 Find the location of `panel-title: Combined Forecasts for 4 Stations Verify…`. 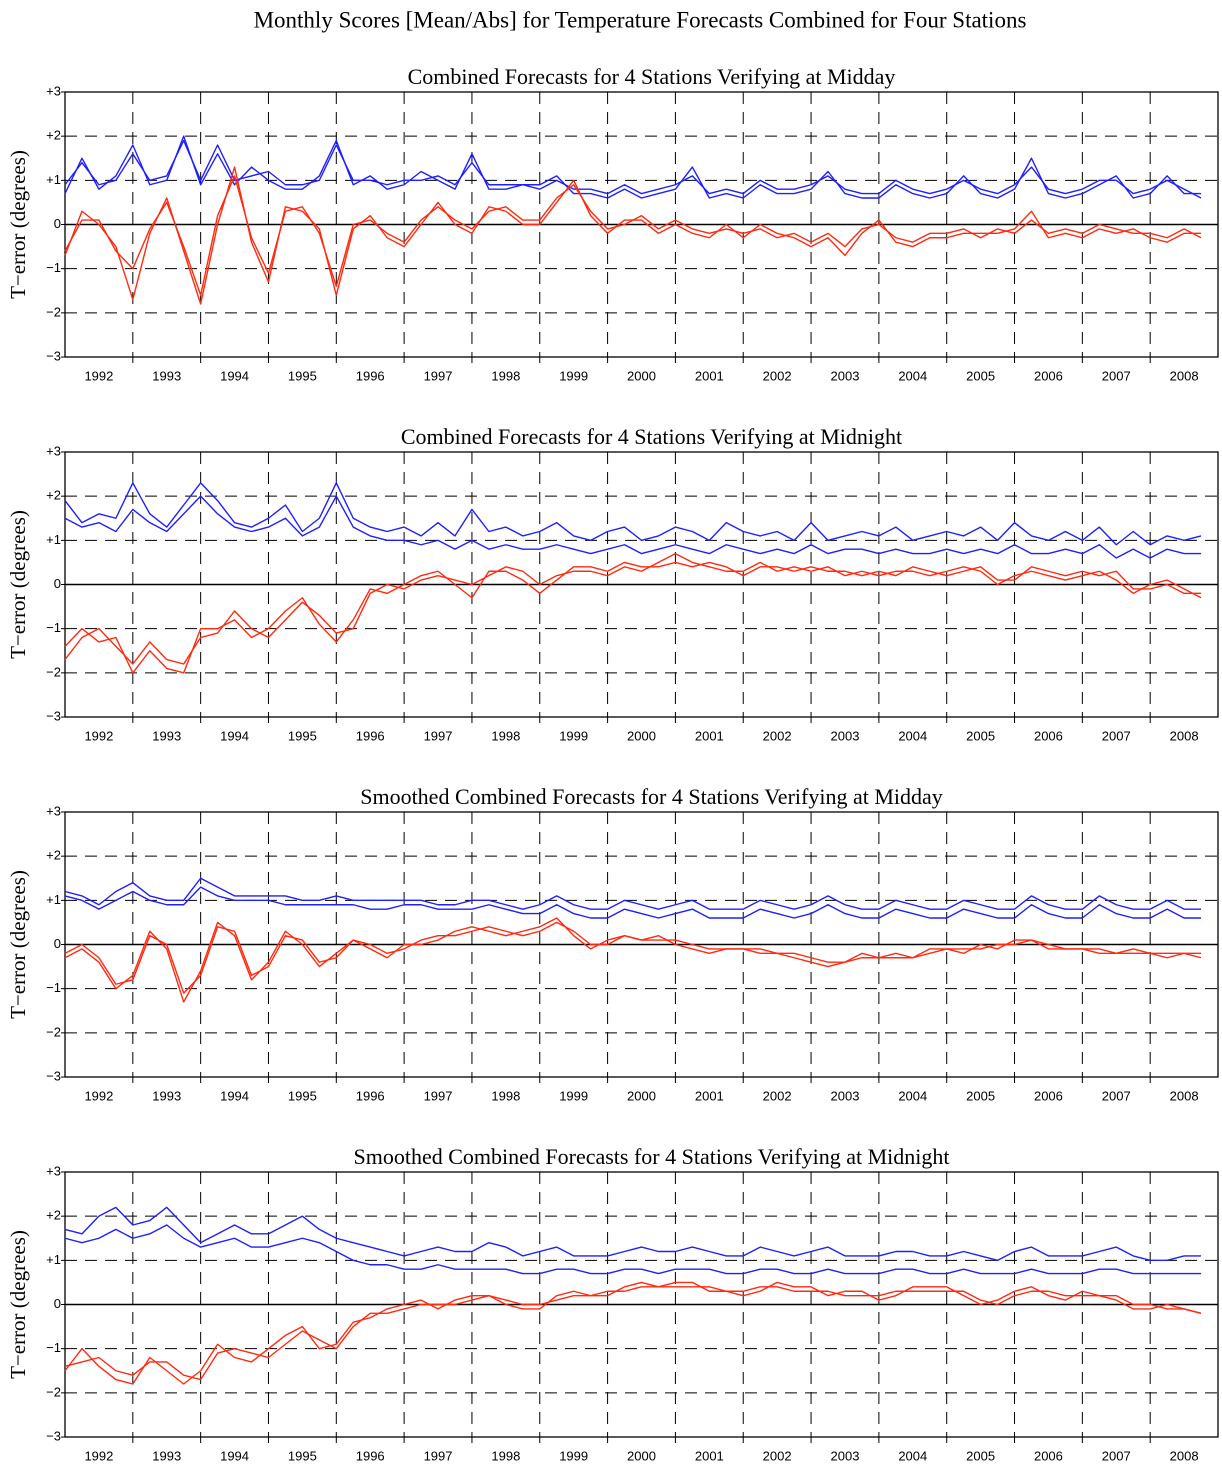

panel-title: Combined Forecasts for 4 Stations Verify… is located at coordinates (652, 76).